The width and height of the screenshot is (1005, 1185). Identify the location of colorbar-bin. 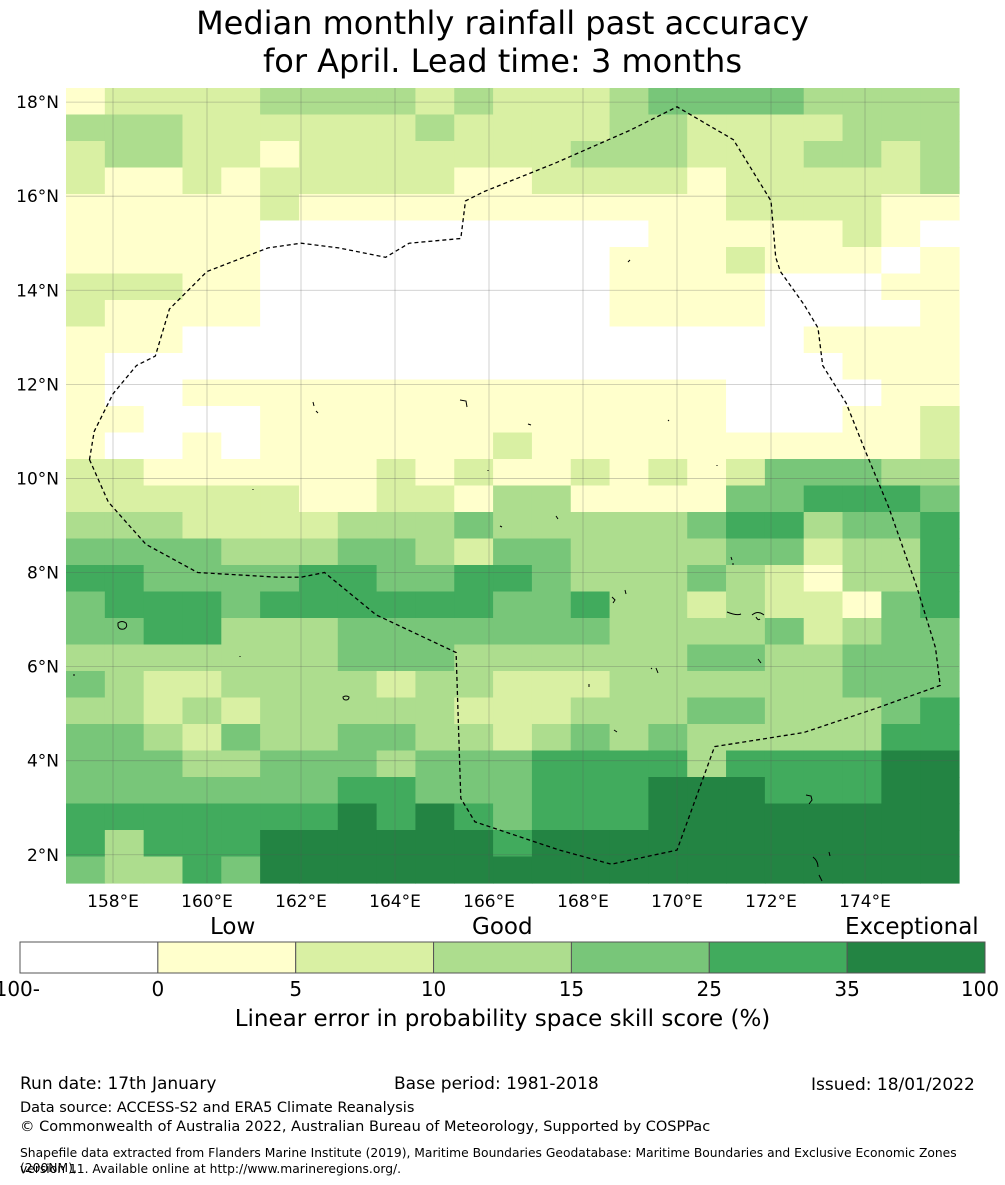
(916, 957).